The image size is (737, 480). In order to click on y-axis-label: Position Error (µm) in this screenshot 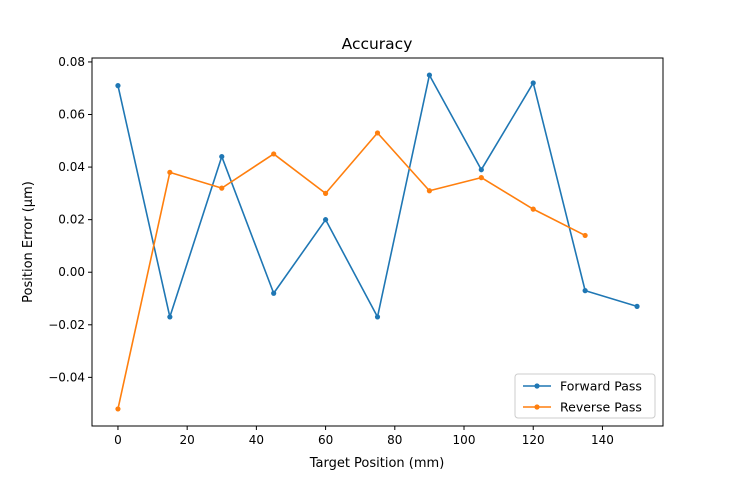, I will do `click(28, 242)`.